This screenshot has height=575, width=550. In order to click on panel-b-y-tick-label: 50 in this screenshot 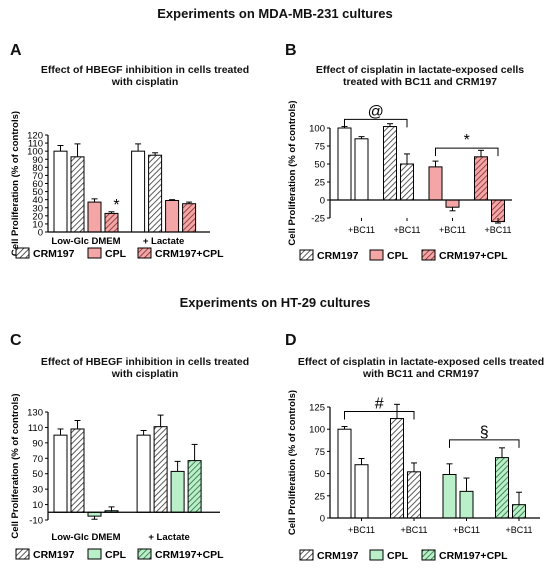, I will do `click(319, 165)`.